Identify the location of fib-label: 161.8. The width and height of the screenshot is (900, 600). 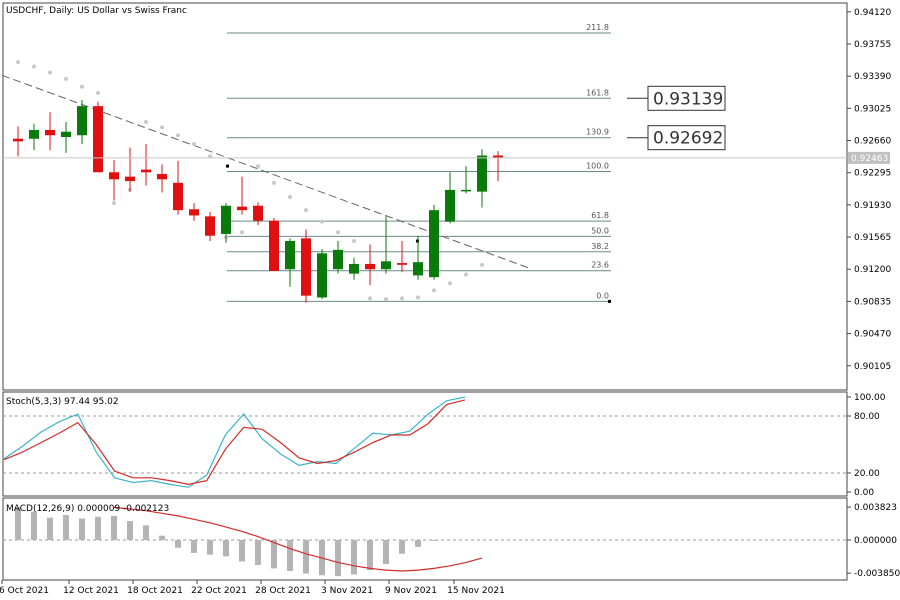
(597, 92).